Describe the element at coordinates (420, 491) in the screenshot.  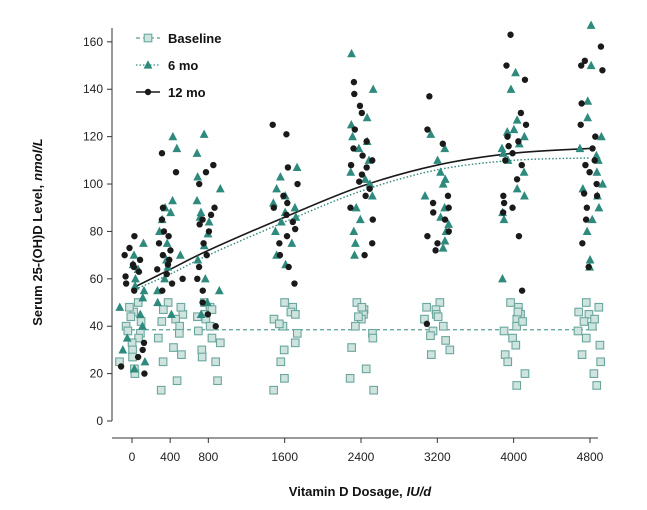
I see `x-axis-title-unit: IU/d` at that location.